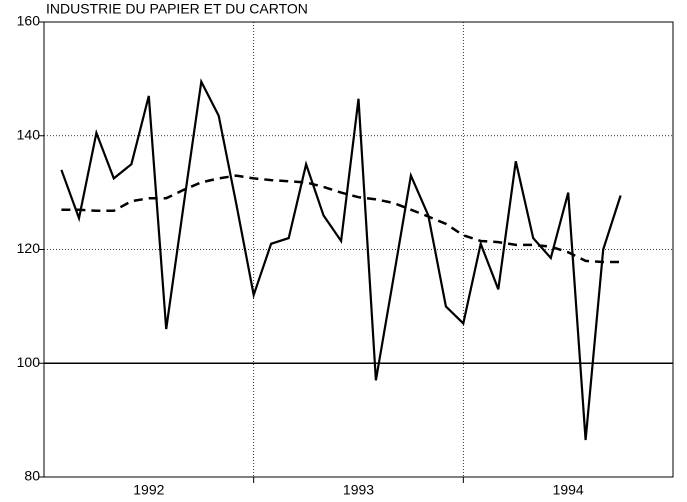 Image resolution: width=687 pixels, height=502 pixels. I want to click on x-tick-label: 1994, so click(568, 490).